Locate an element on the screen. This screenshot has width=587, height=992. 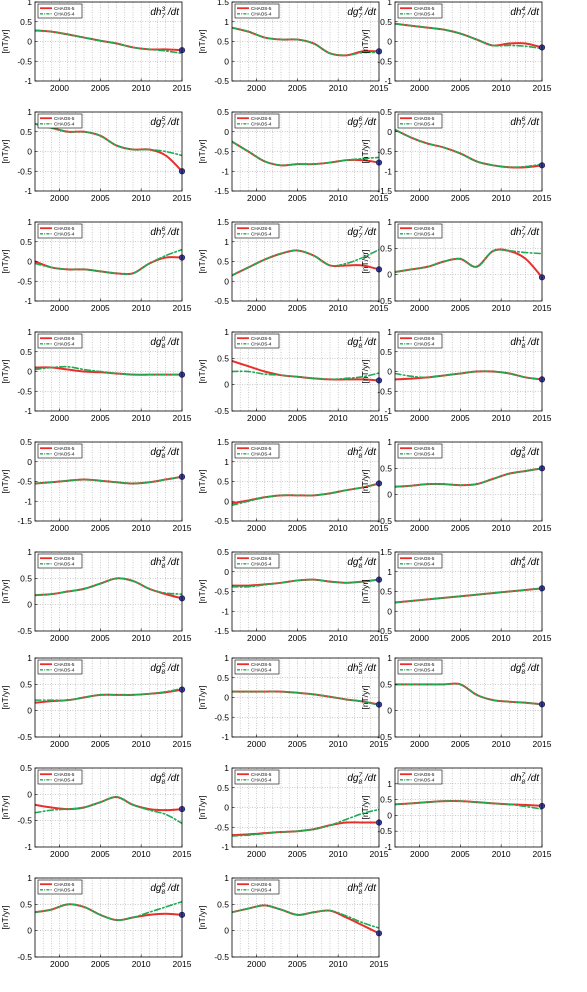
axes-box is located at coordinates (305, 371).